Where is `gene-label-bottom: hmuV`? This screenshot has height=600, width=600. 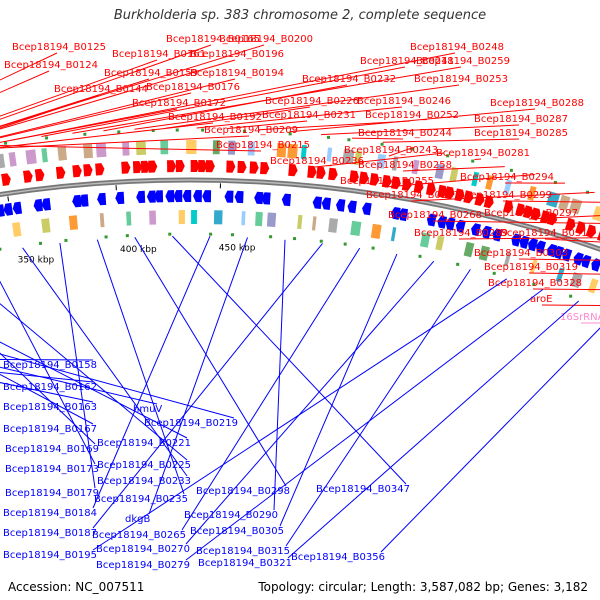
gene-label-bottom: hmuV is located at coordinates (147, 409).